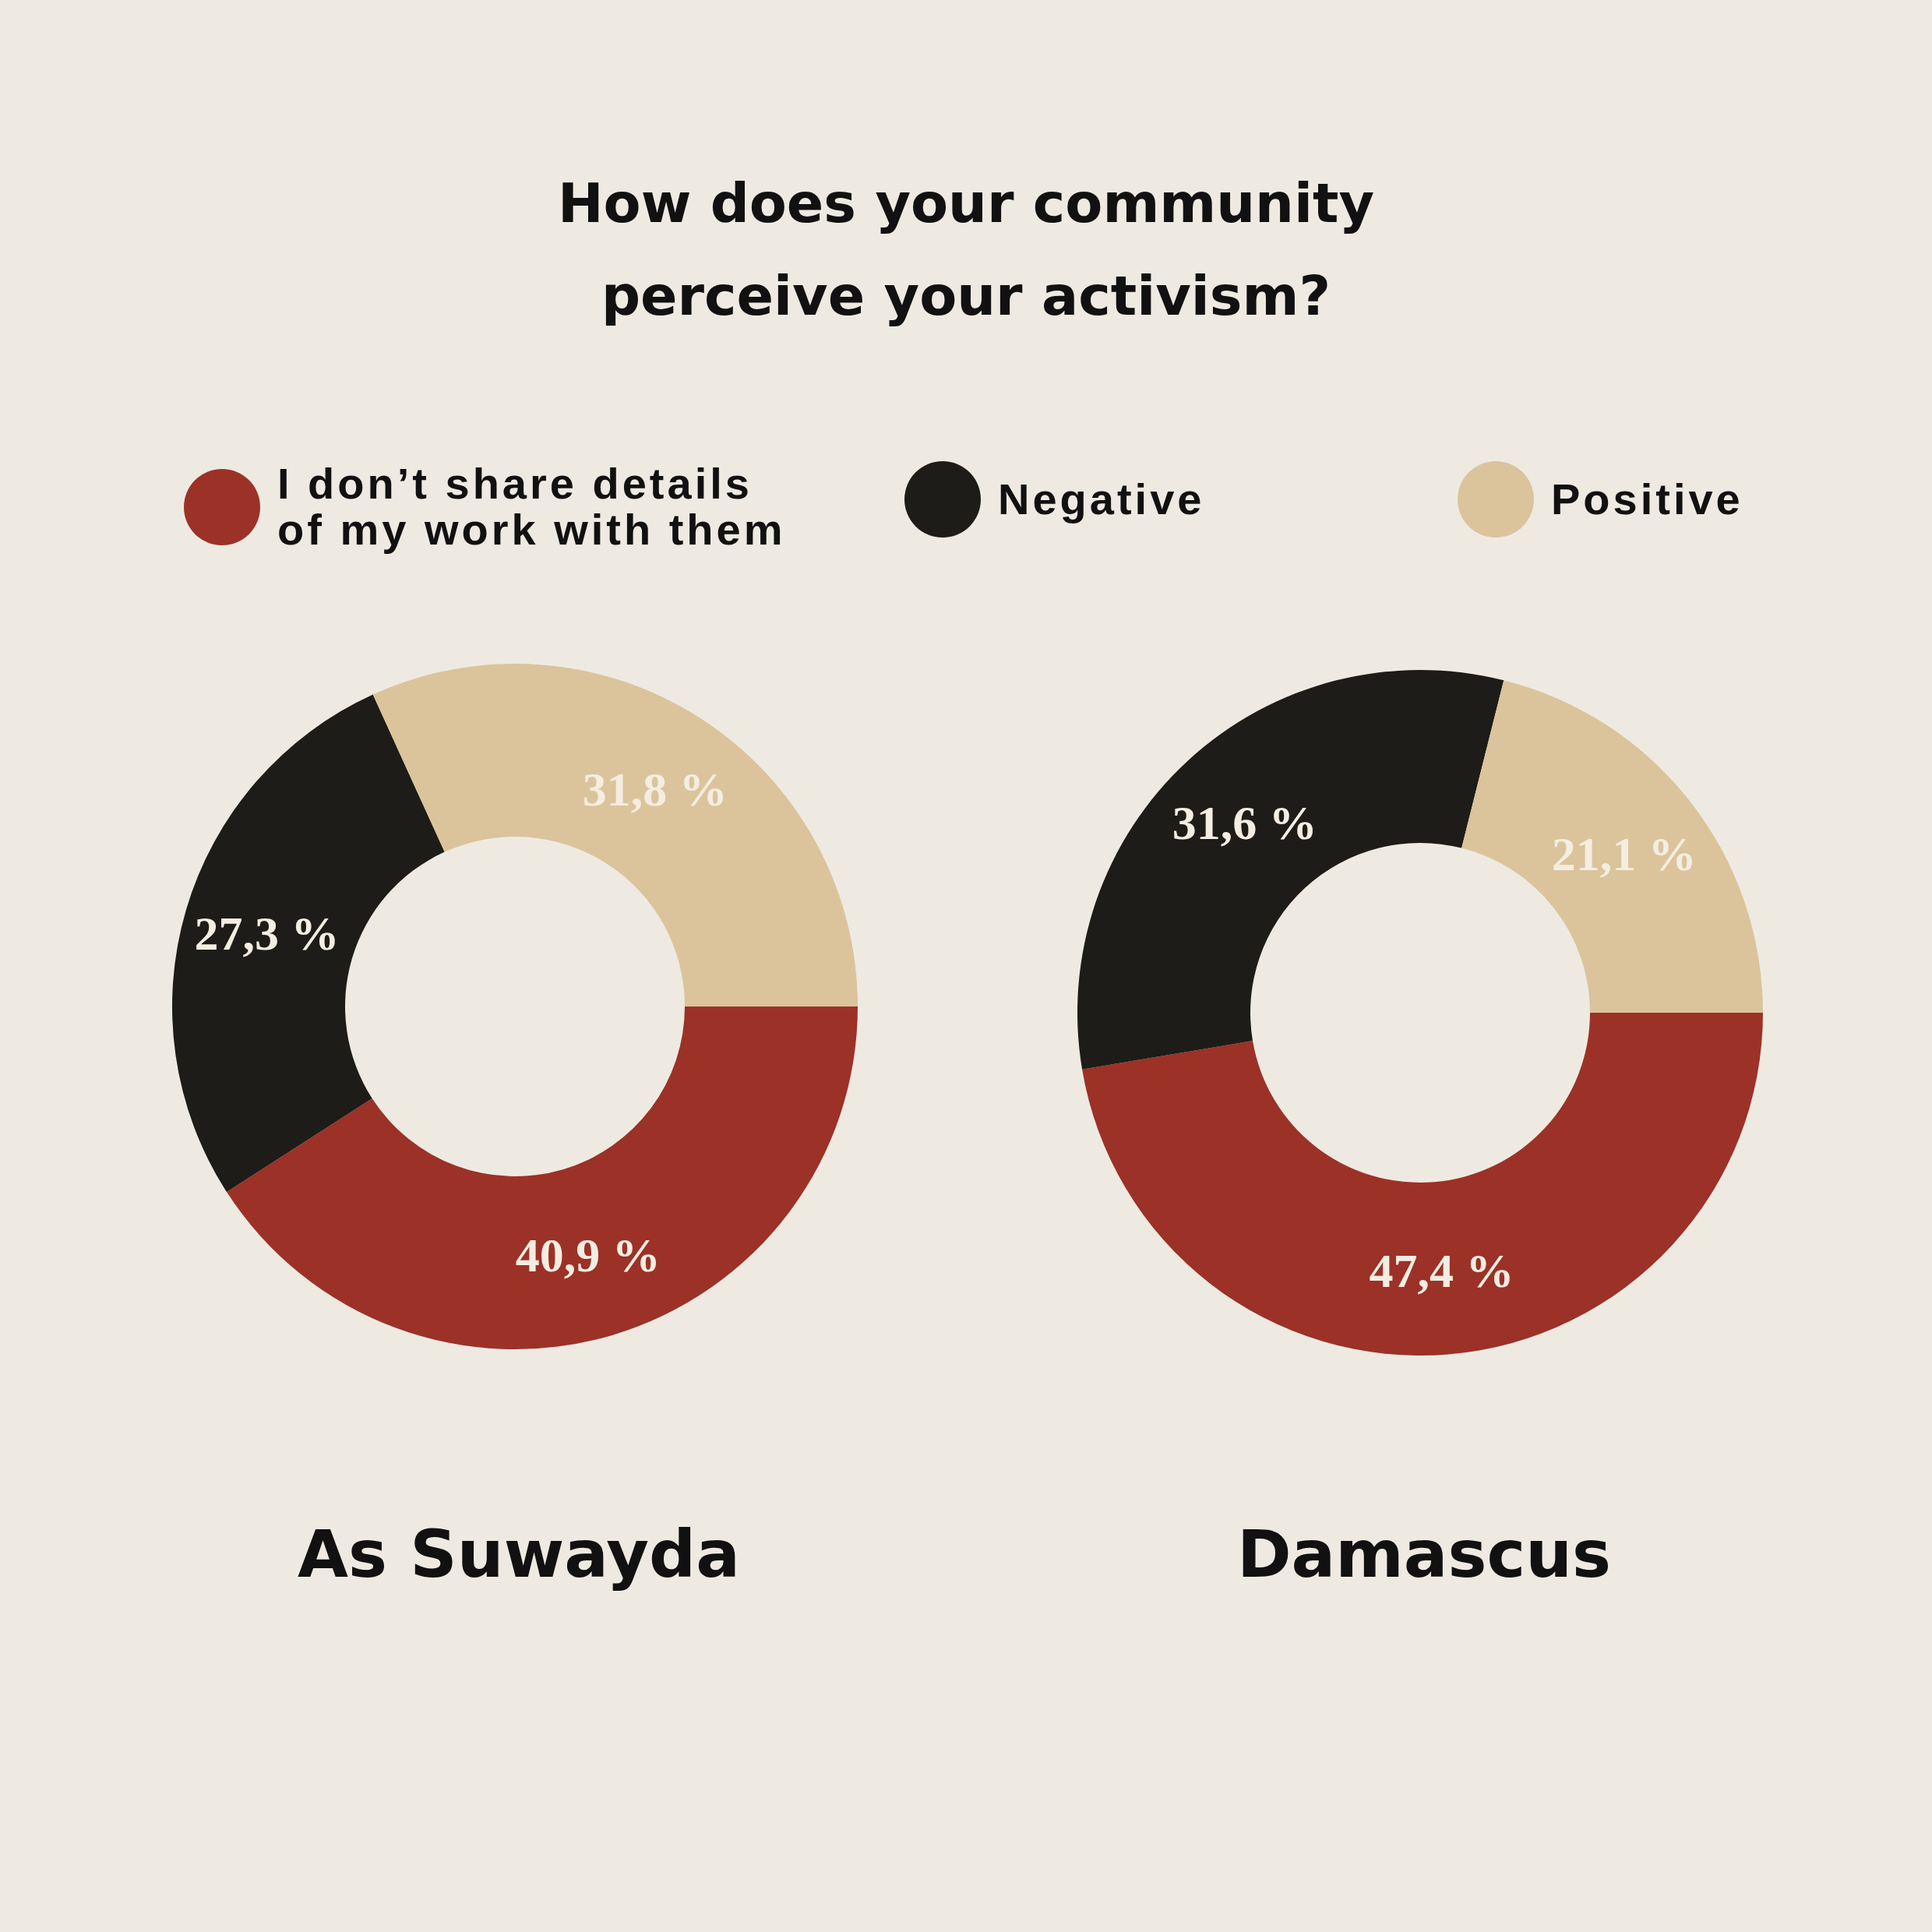 Image resolution: width=1932 pixels, height=1932 pixels. What do you see at coordinates (1102, 499) in the screenshot?
I see `legend-label: Negative` at bounding box center [1102, 499].